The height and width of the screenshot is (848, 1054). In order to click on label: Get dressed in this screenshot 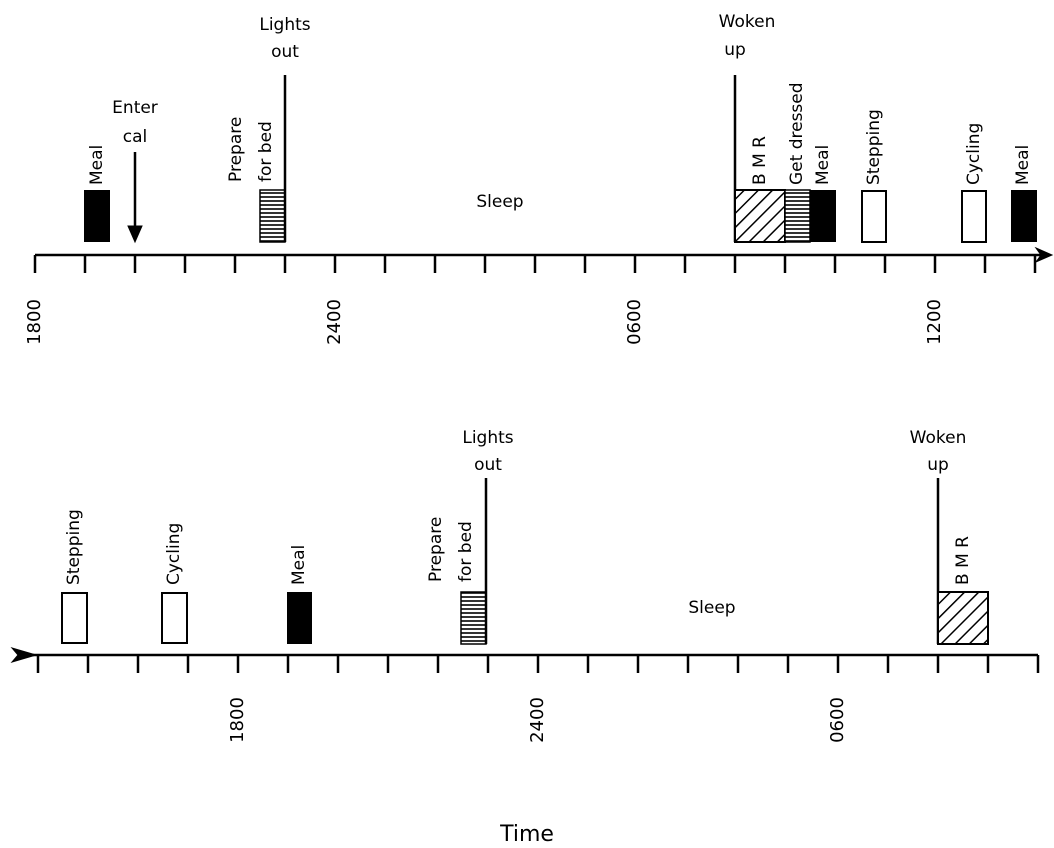, I will do `click(797, 133)`.